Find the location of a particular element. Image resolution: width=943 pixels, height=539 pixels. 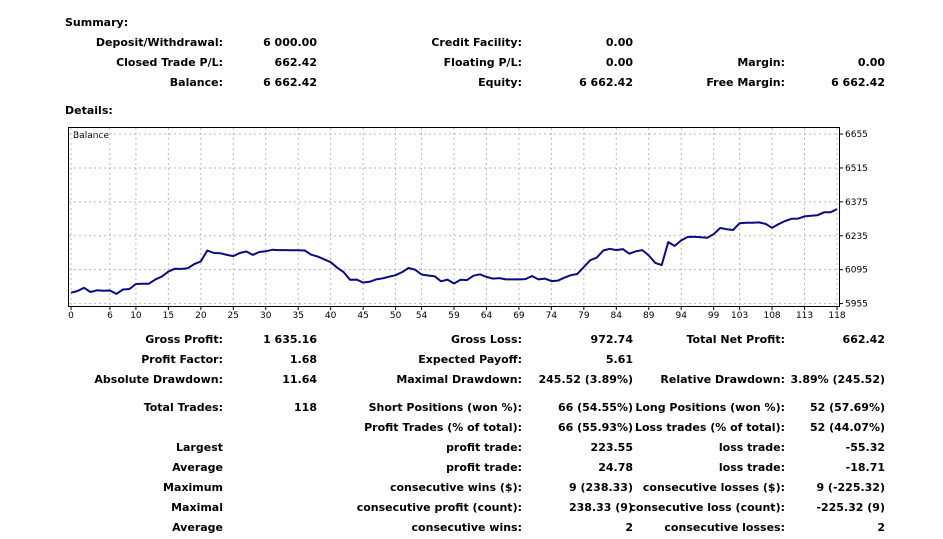

x-tick-label: 6 is located at coordinates (110, 316).